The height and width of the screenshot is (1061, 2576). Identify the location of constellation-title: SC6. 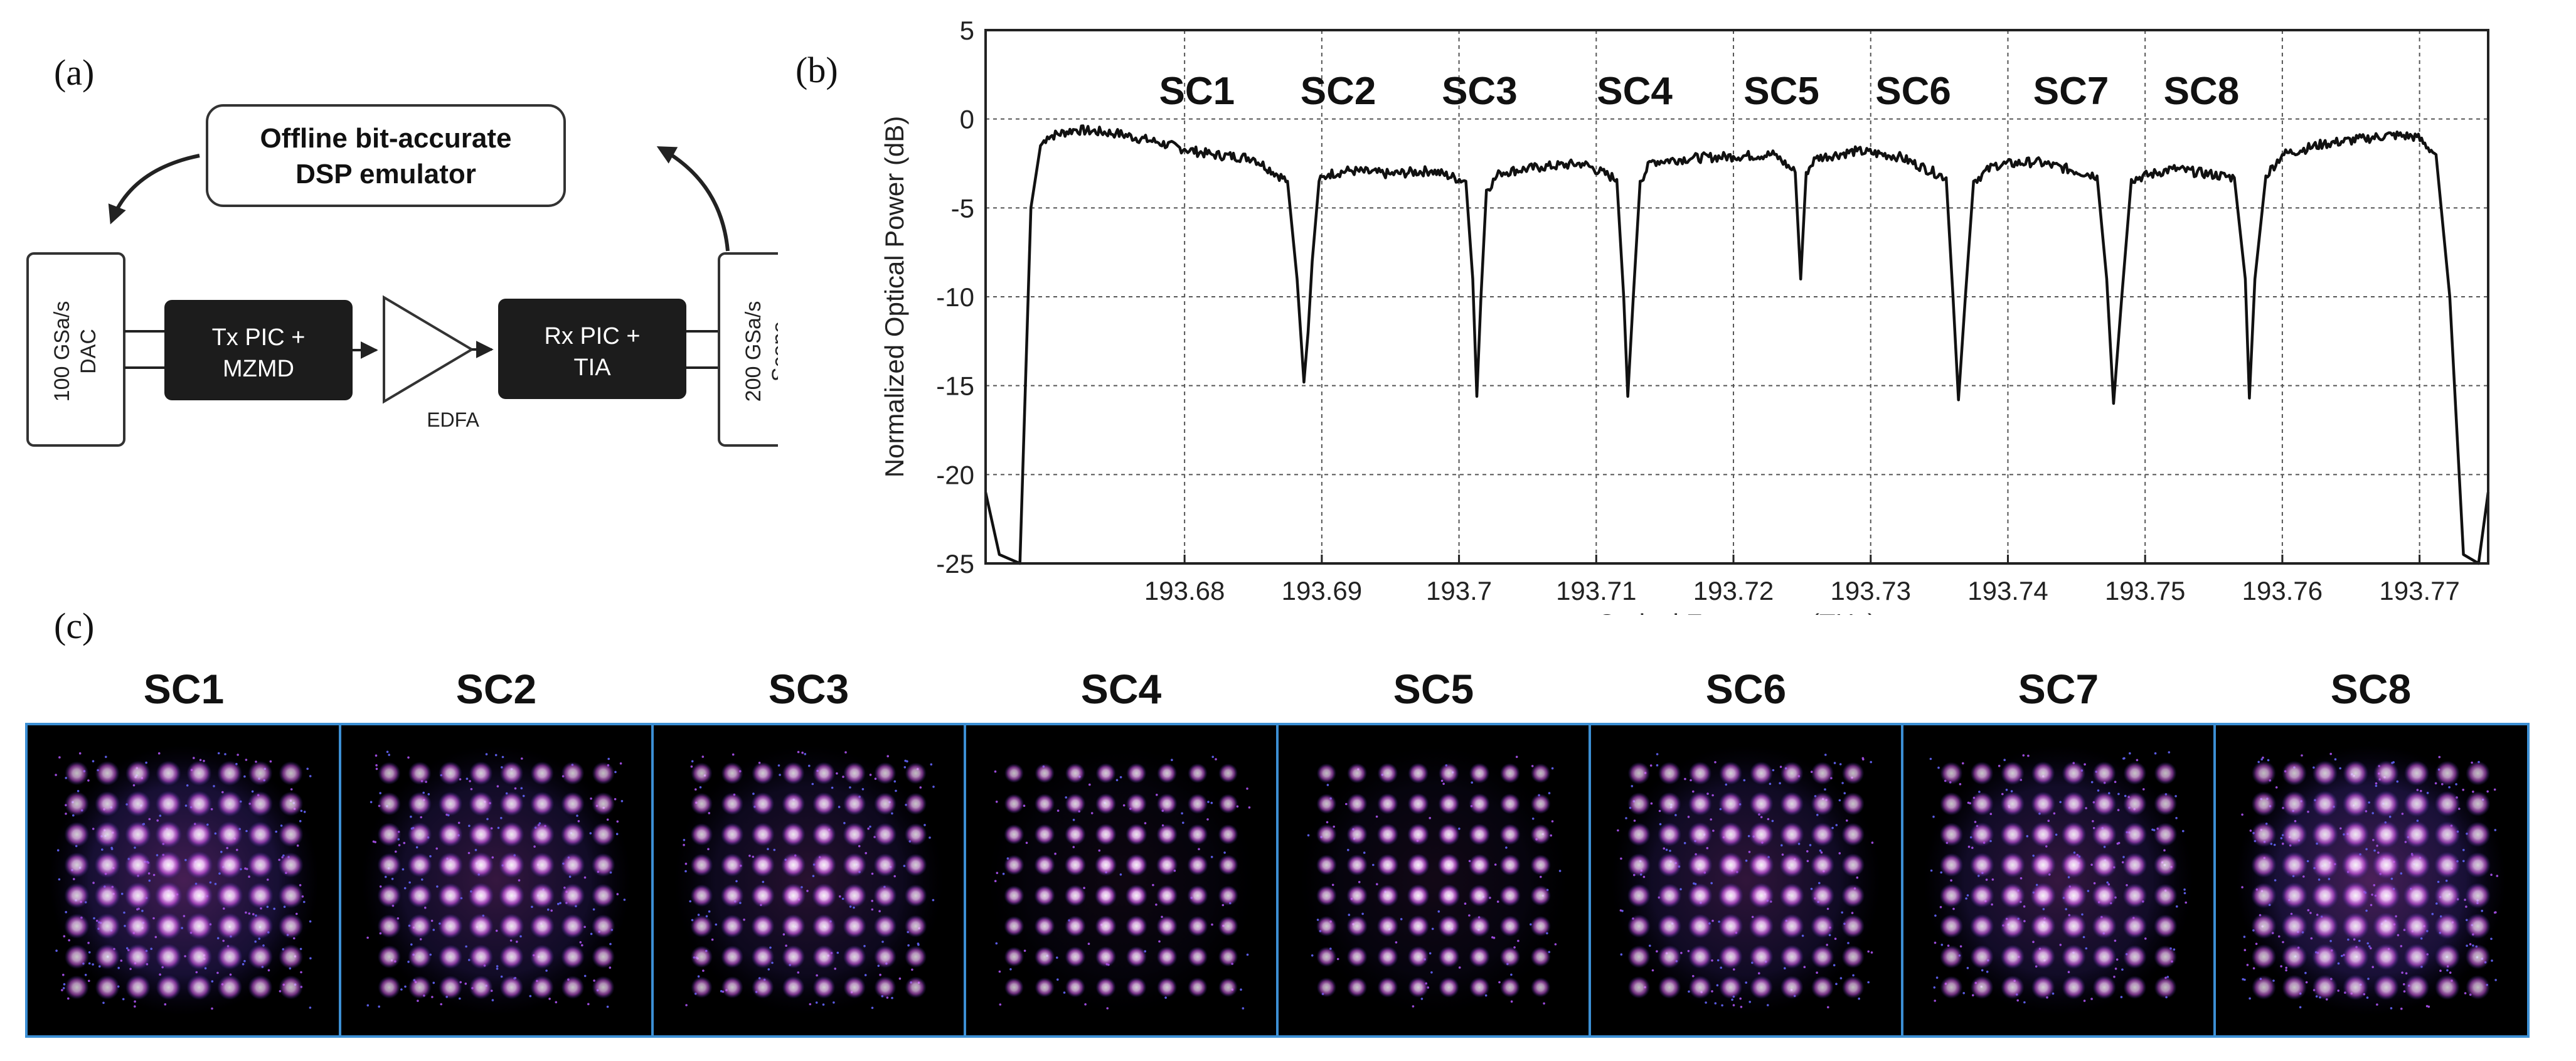
(1746, 689).